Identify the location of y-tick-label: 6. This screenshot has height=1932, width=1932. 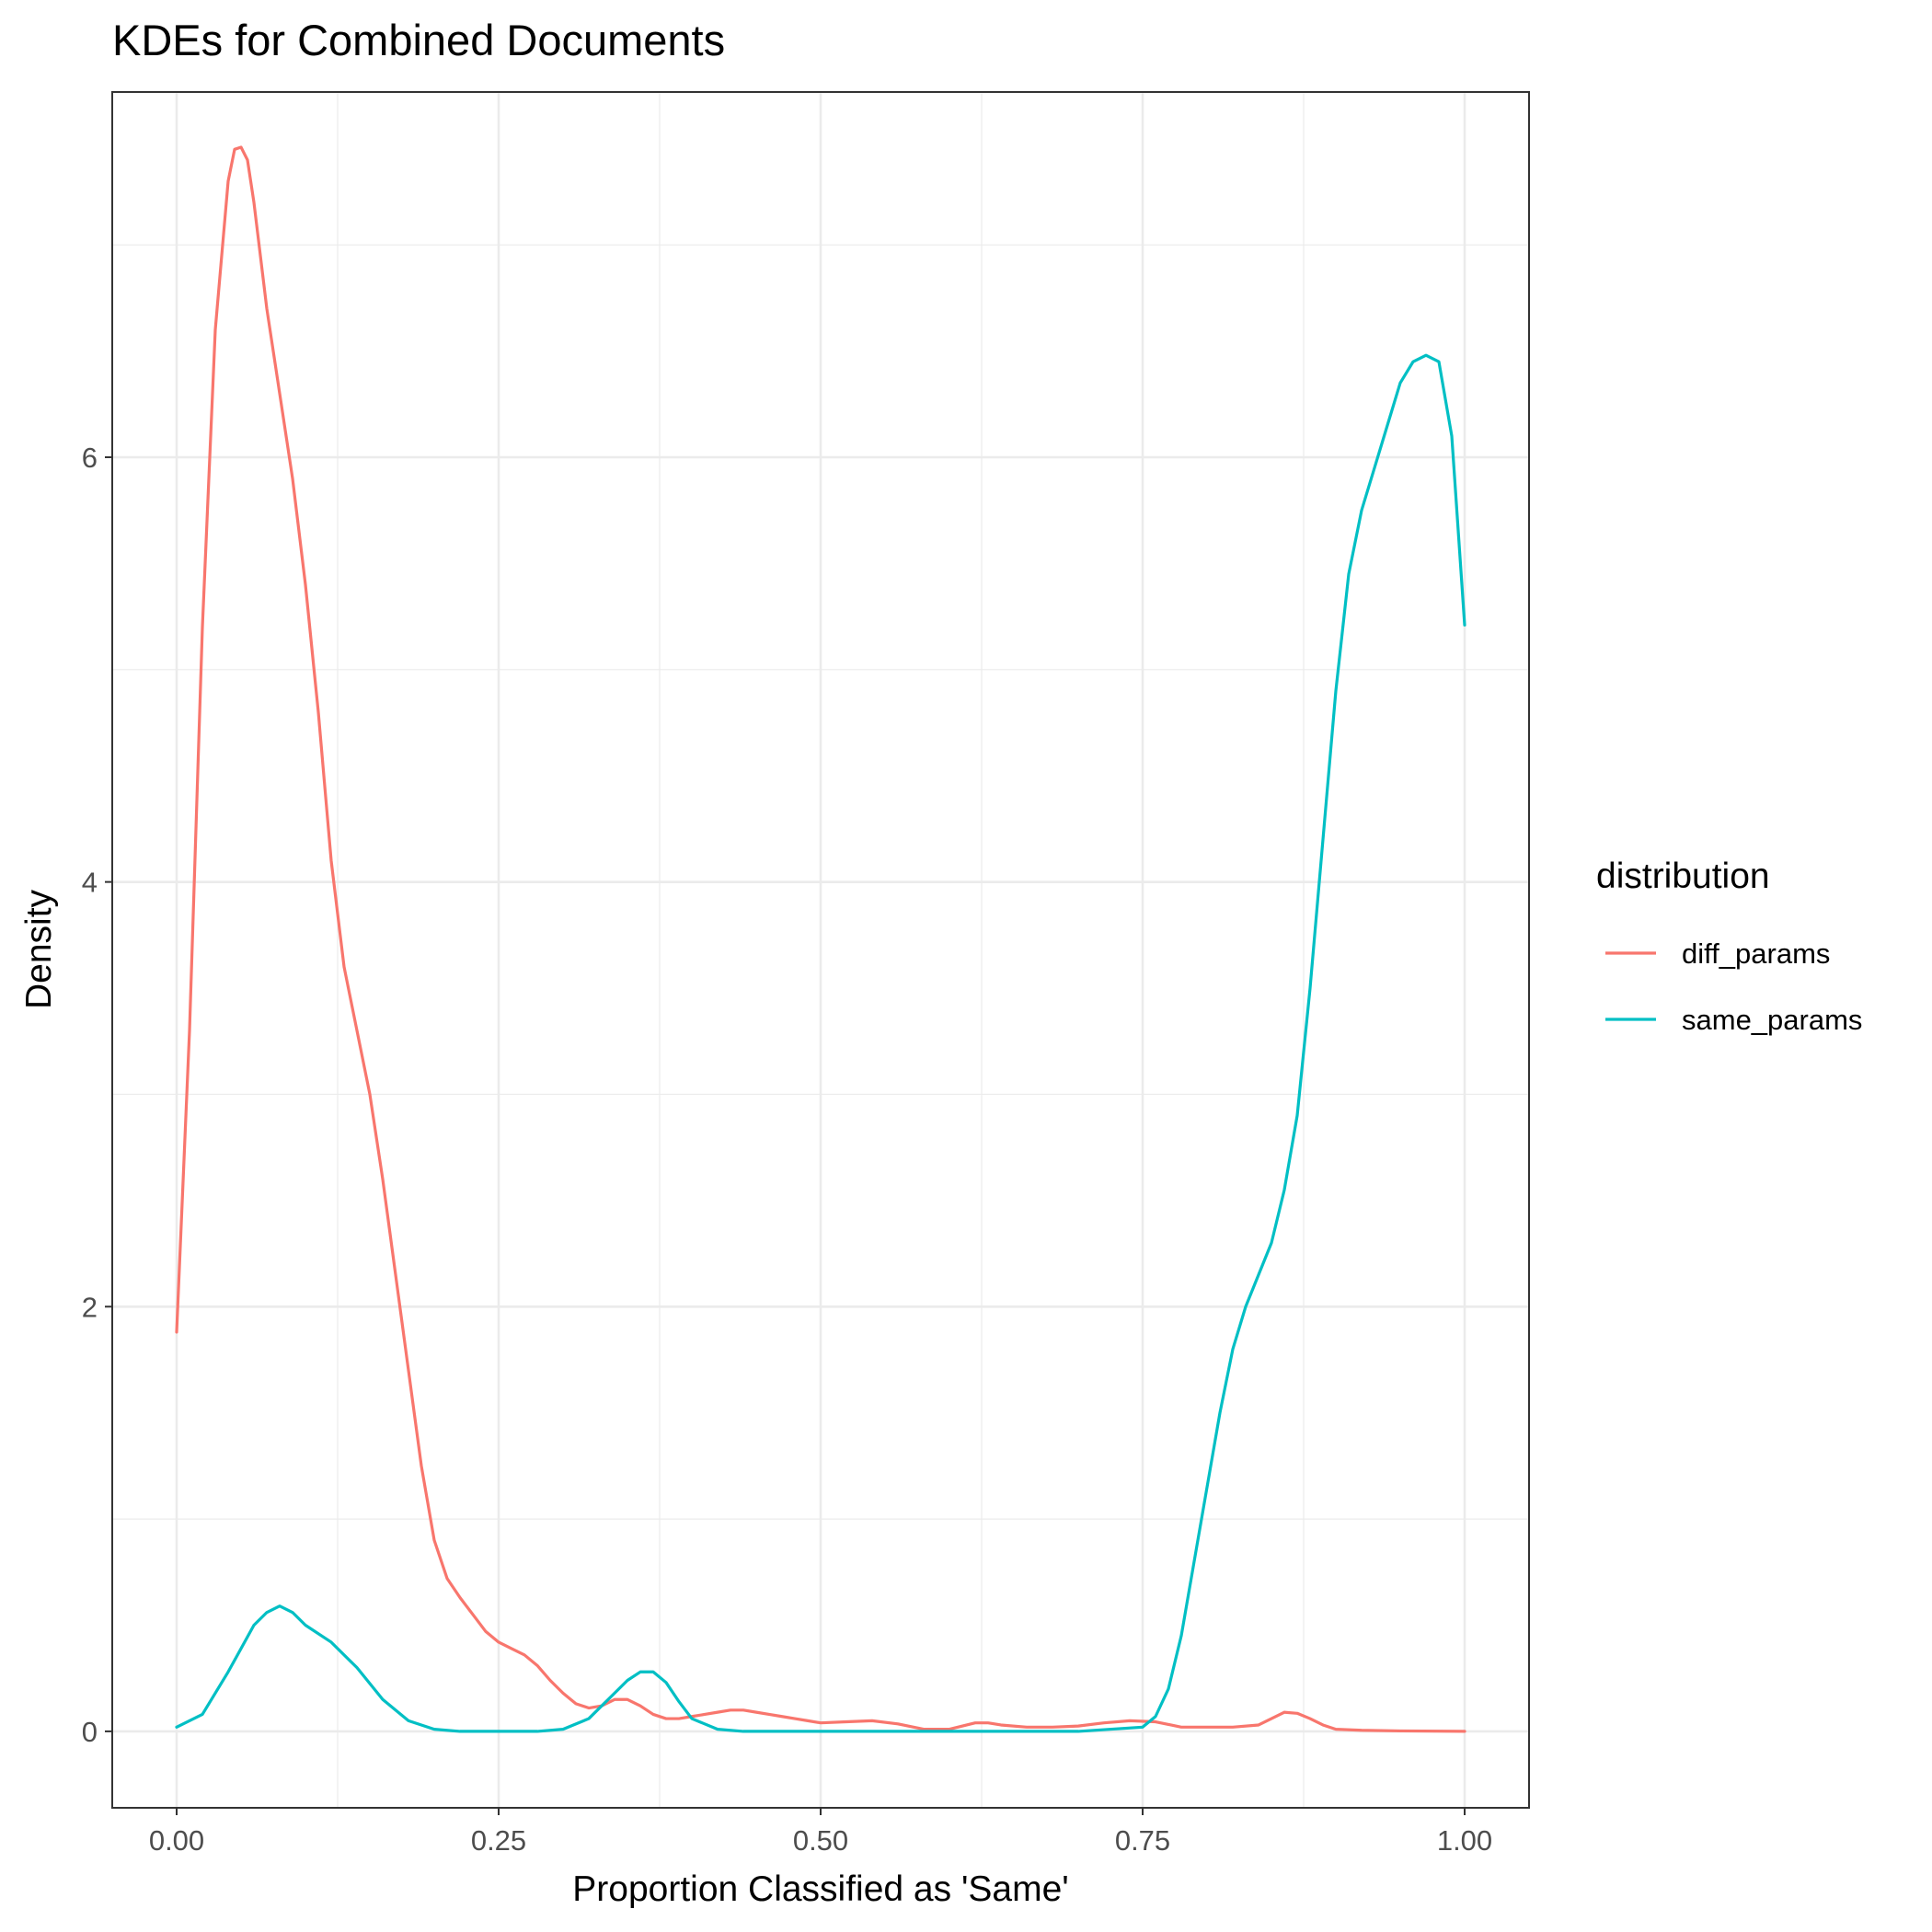
(90, 458).